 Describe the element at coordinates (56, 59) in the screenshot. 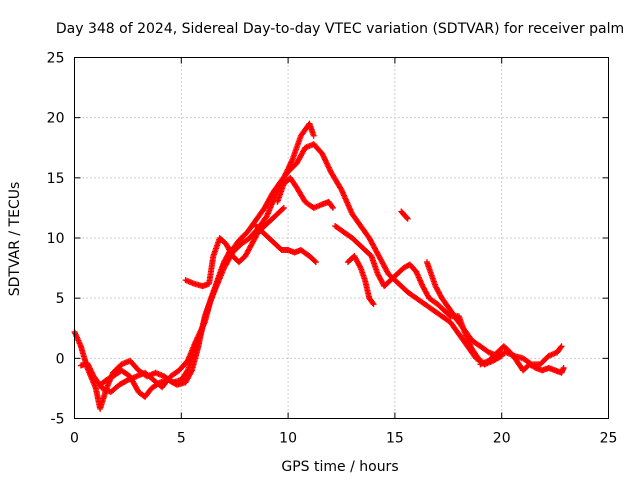

I see `y-tick-label: 25` at that location.